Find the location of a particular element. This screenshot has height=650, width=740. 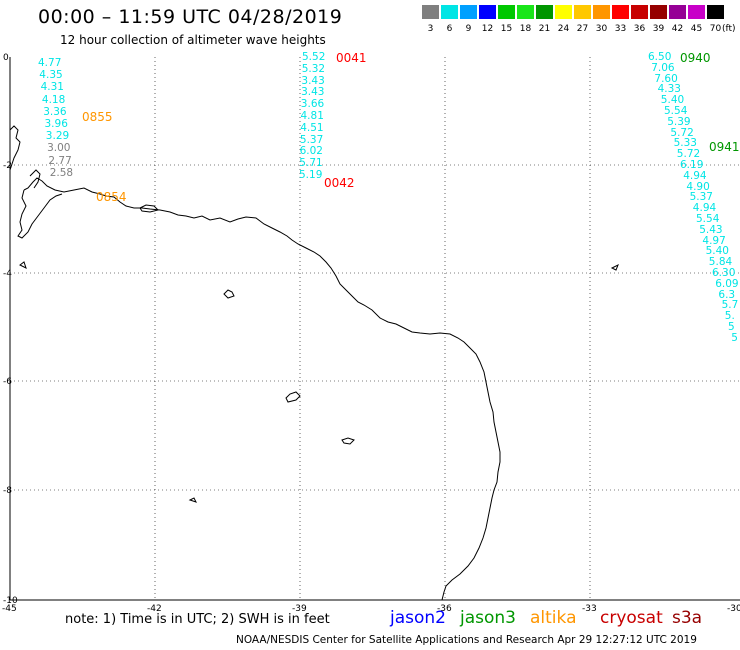

swh-value-label: 7.06 is located at coordinates (663, 67).